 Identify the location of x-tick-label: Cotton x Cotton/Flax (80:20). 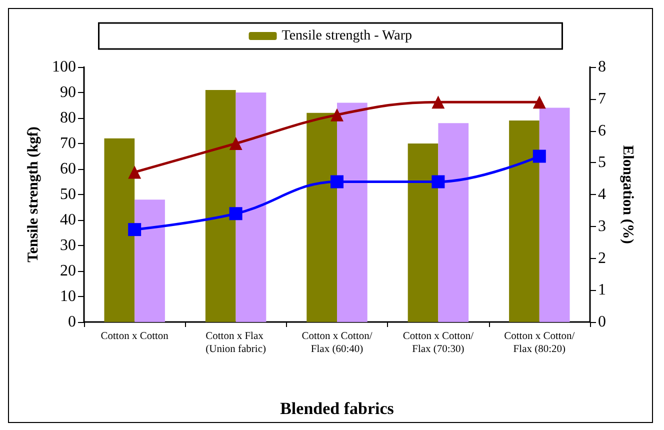
(539, 343).